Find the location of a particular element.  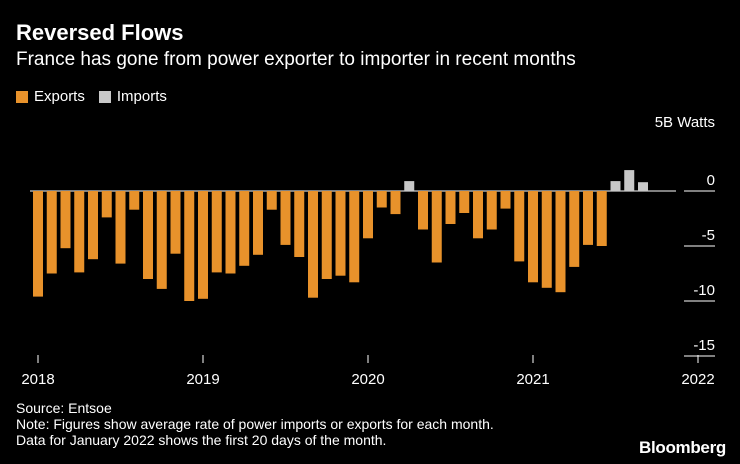

bloomberg-logo: Bloomberg is located at coordinates (682, 447).